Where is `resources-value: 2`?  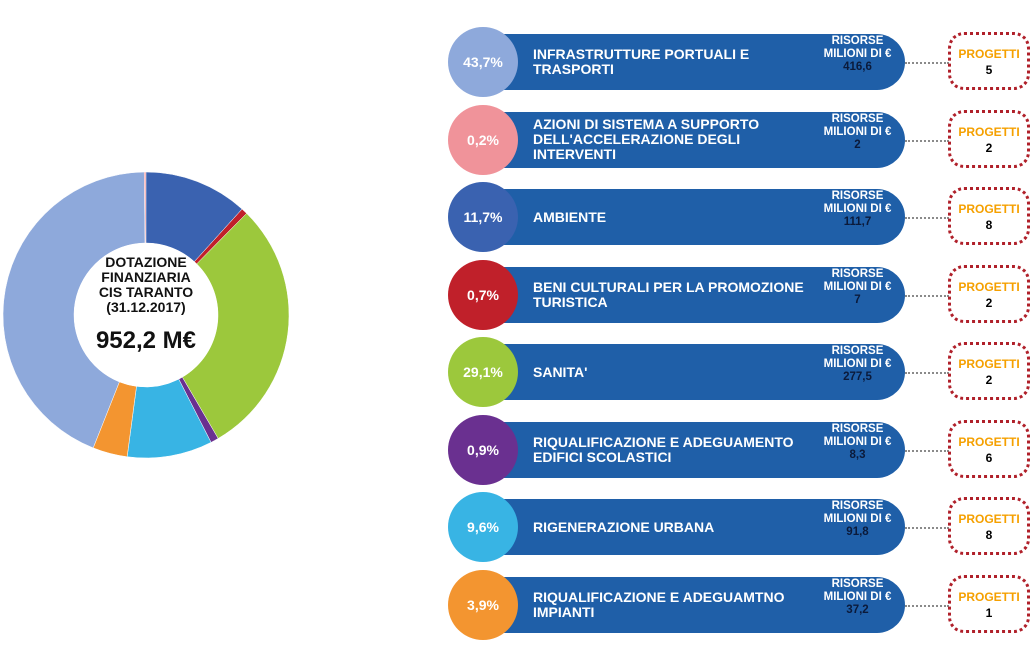 resources-value: 2 is located at coordinates (857, 144).